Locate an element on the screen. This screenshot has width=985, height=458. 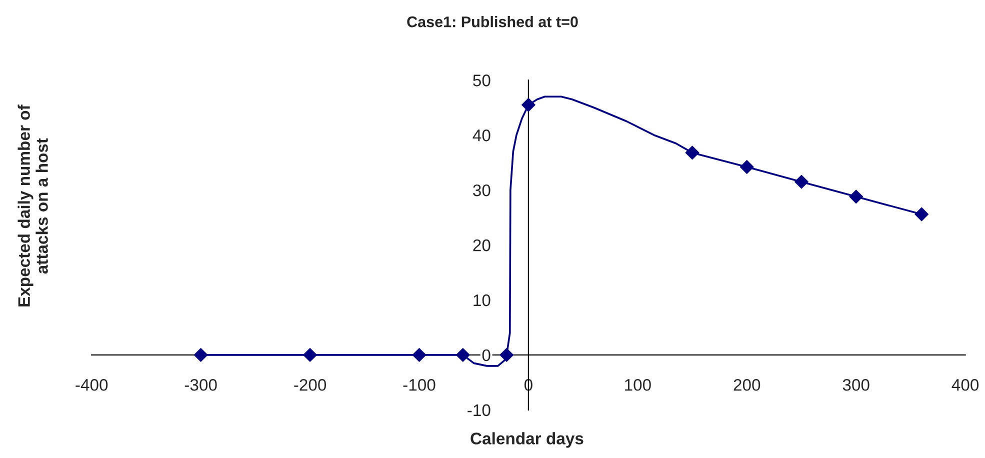
y-tick-label: 30 is located at coordinates (481, 190).